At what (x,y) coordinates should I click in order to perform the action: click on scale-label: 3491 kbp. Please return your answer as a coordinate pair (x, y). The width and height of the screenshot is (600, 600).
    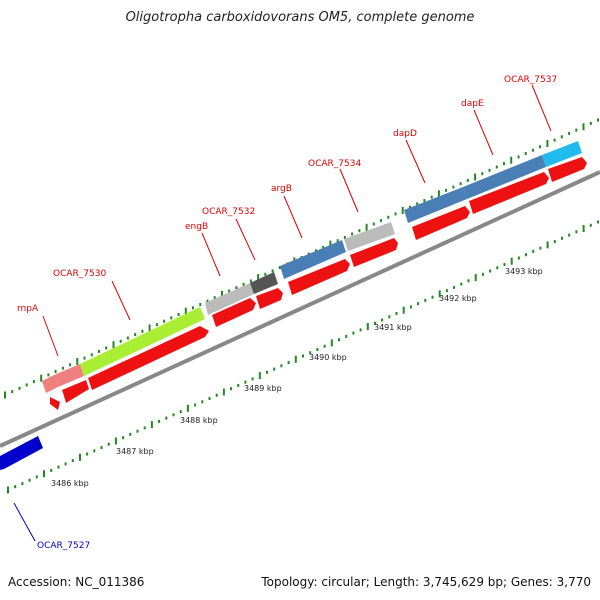
    Looking at the image, I should click on (393, 327).